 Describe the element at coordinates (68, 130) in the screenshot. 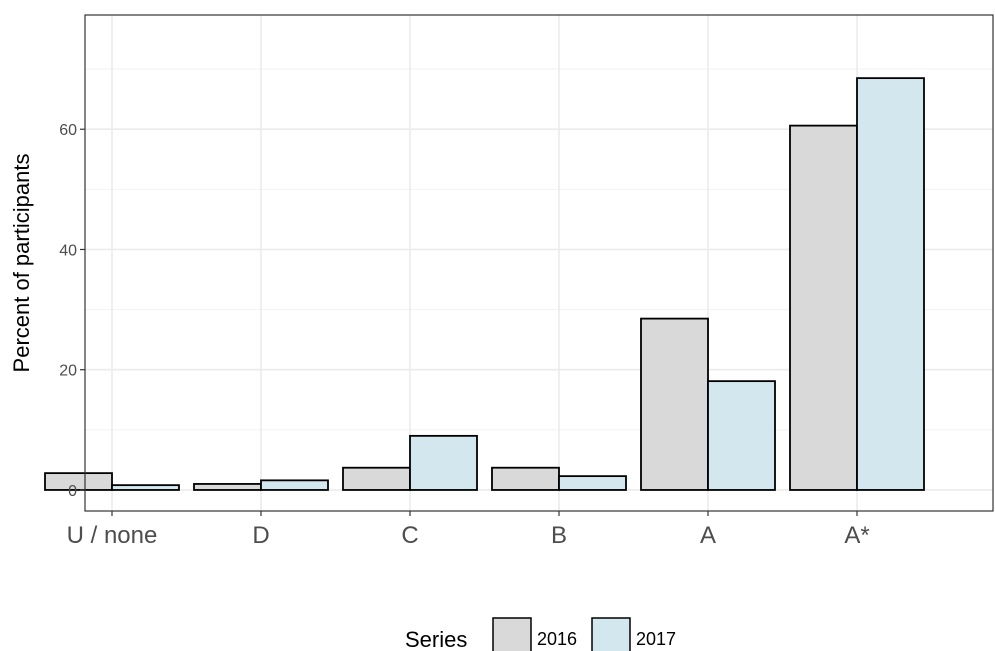

I see `y-tick-label: 60` at that location.